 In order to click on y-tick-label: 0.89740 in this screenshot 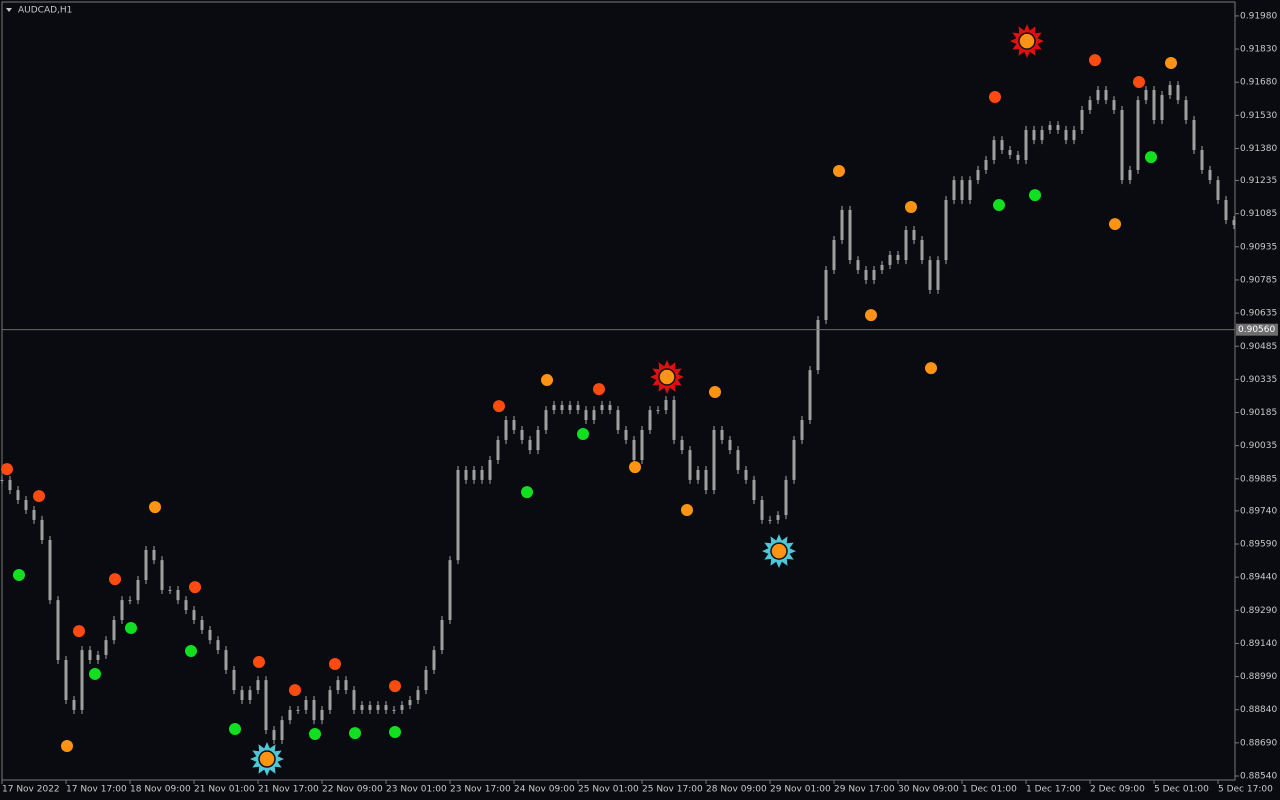, I will do `click(1258, 511)`.